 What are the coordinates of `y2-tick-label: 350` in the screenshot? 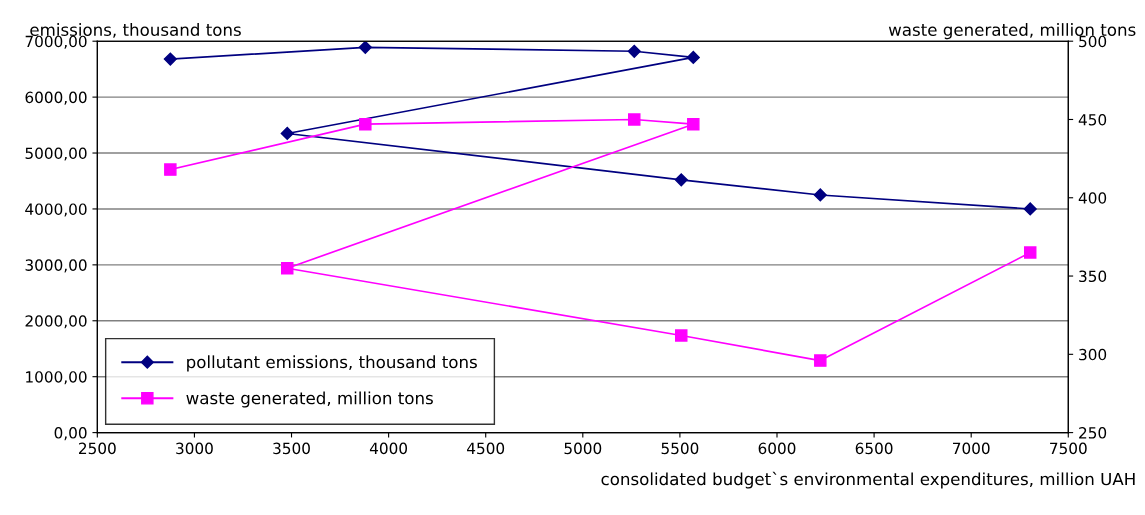 It's located at (1093, 276).